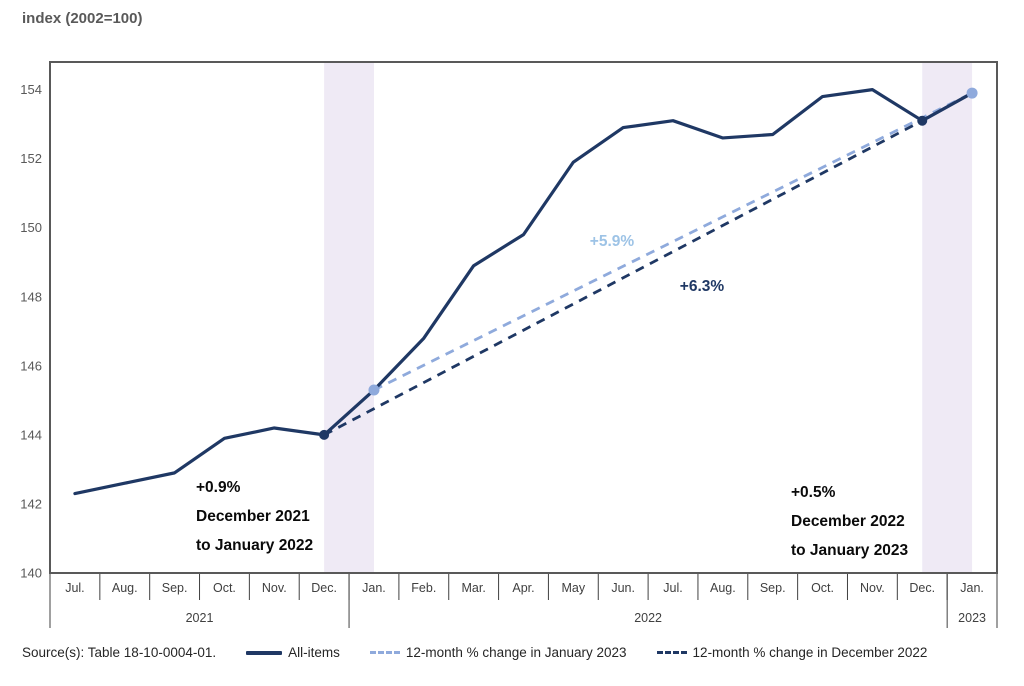 The image size is (1024, 686). I want to click on y-tick-label: 144, so click(31, 434).